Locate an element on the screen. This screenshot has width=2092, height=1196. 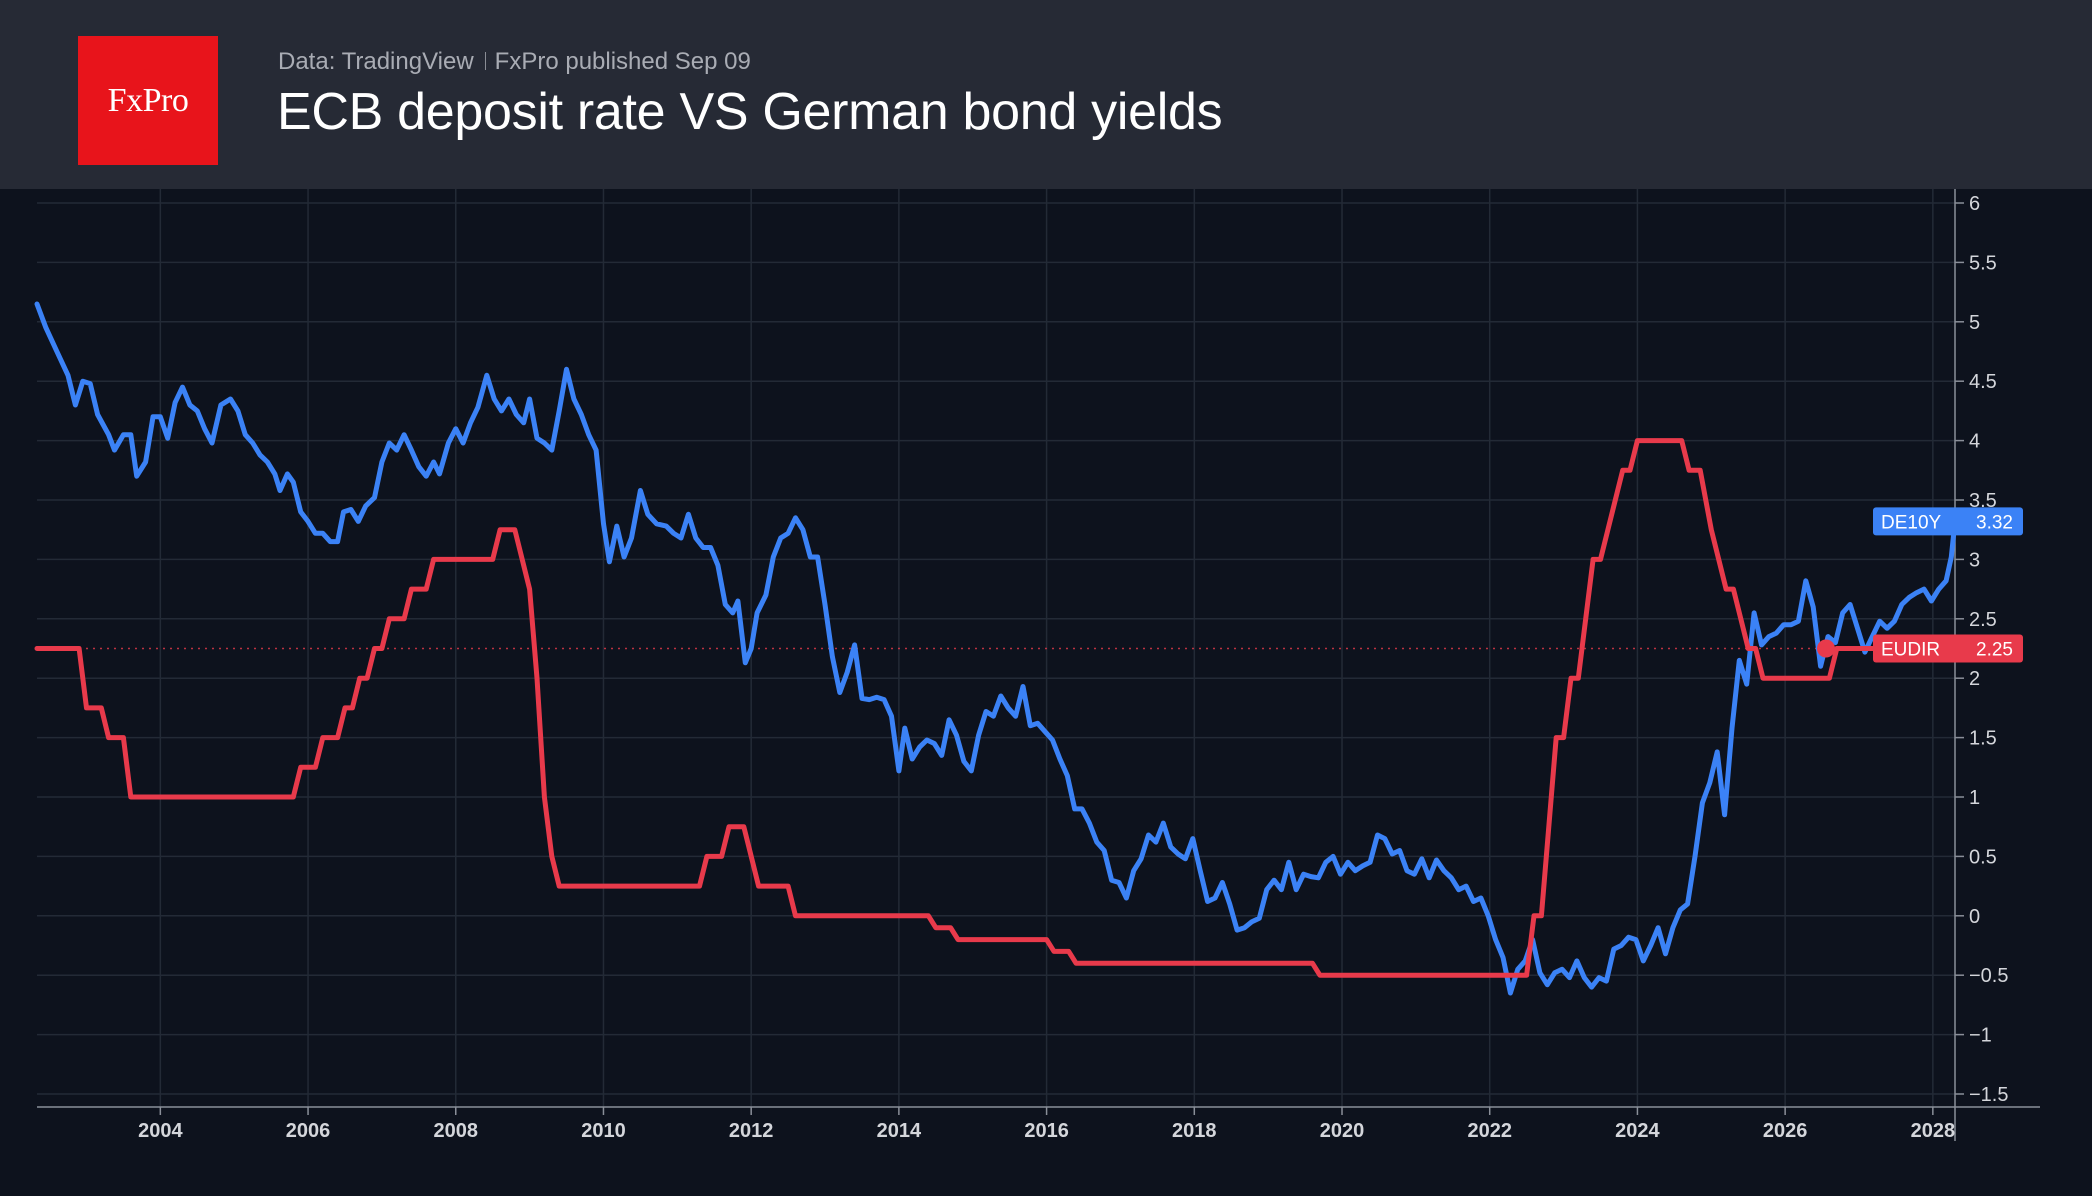
x-tick-label: 2028 is located at coordinates (1933, 1131).